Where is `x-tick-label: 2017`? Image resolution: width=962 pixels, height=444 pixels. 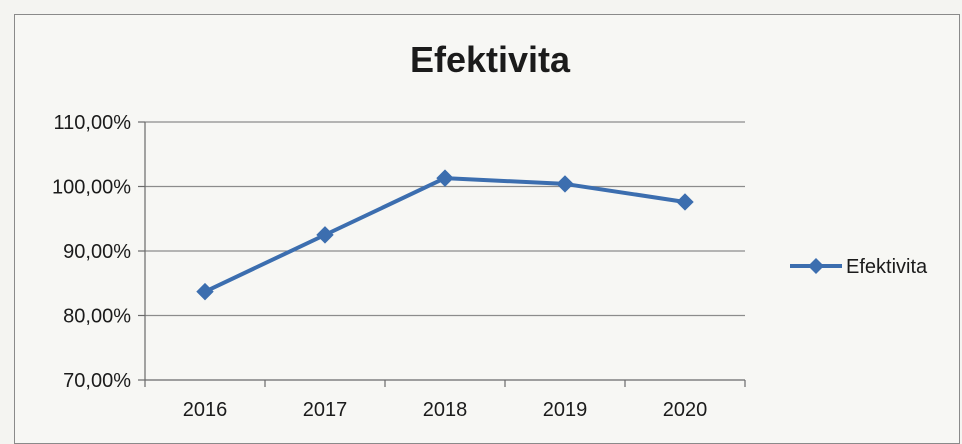 x-tick-label: 2017 is located at coordinates (325, 410).